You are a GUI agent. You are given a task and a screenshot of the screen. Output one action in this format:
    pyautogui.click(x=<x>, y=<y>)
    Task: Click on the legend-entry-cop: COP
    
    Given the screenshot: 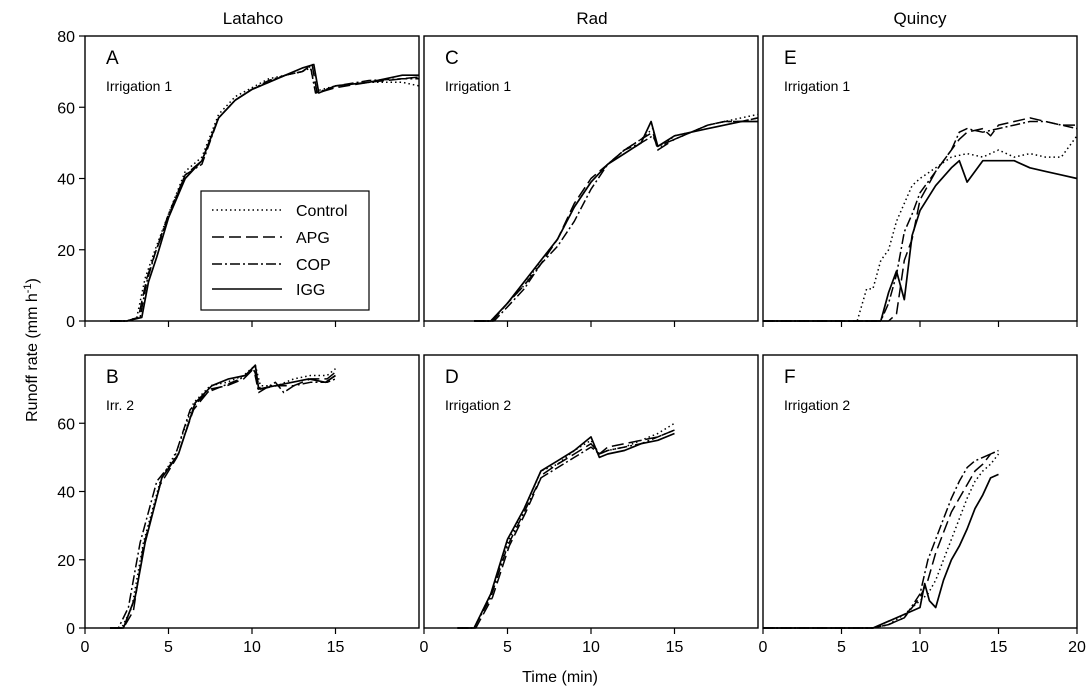 What is the action you would take?
    pyautogui.click(x=271, y=265)
    